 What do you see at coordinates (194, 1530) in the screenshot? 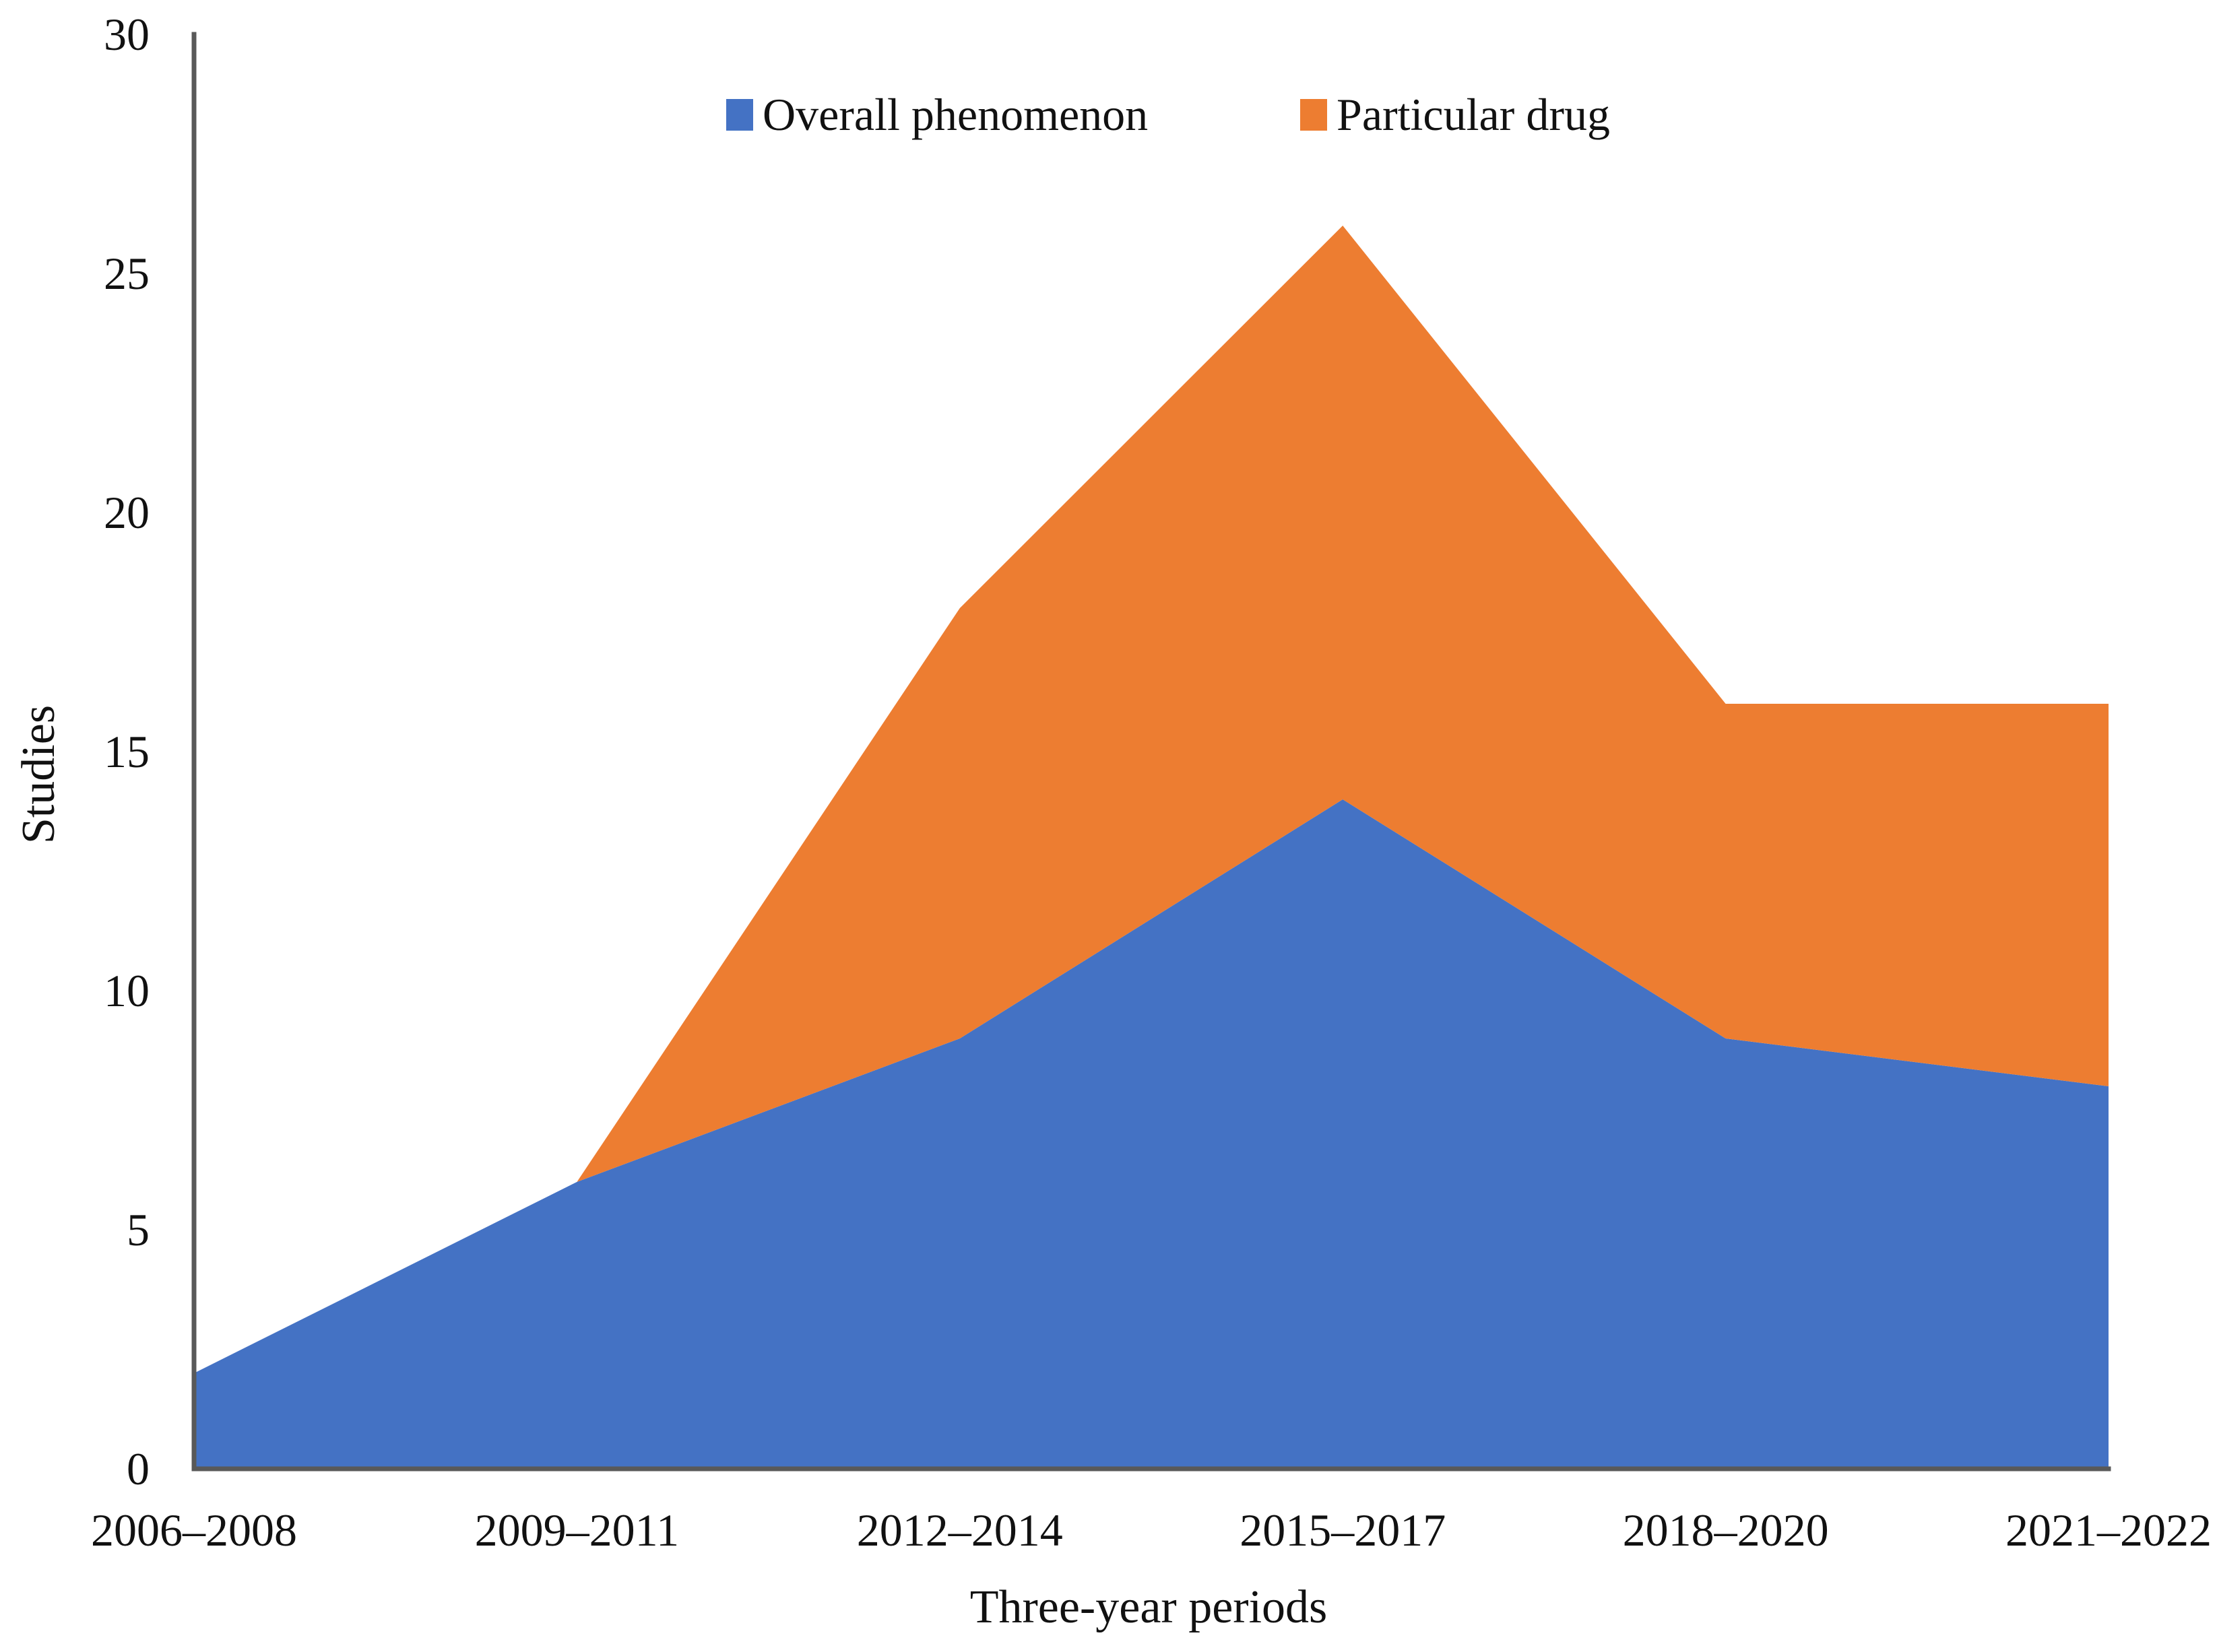
I see `x-tick-label-0: 2006–2008` at bounding box center [194, 1530].